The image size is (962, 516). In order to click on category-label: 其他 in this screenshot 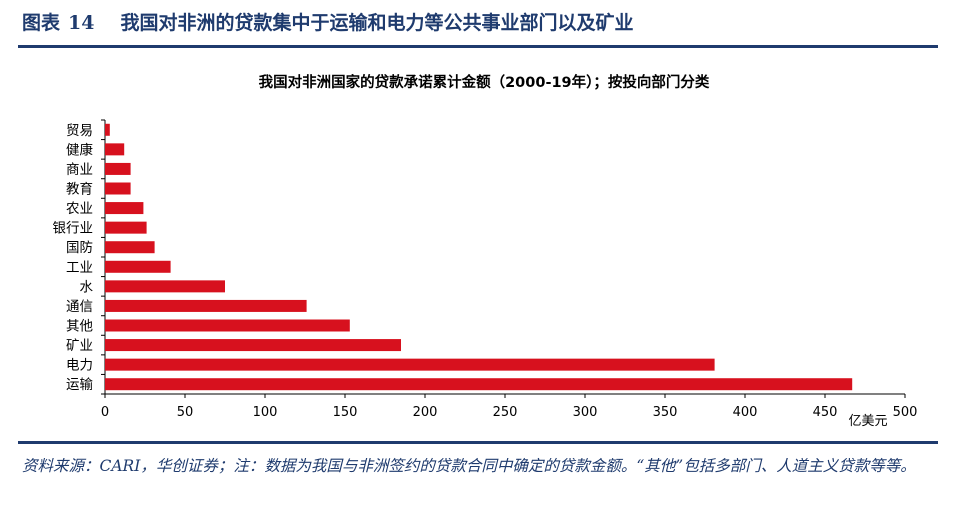, I will do `click(79, 327)`.